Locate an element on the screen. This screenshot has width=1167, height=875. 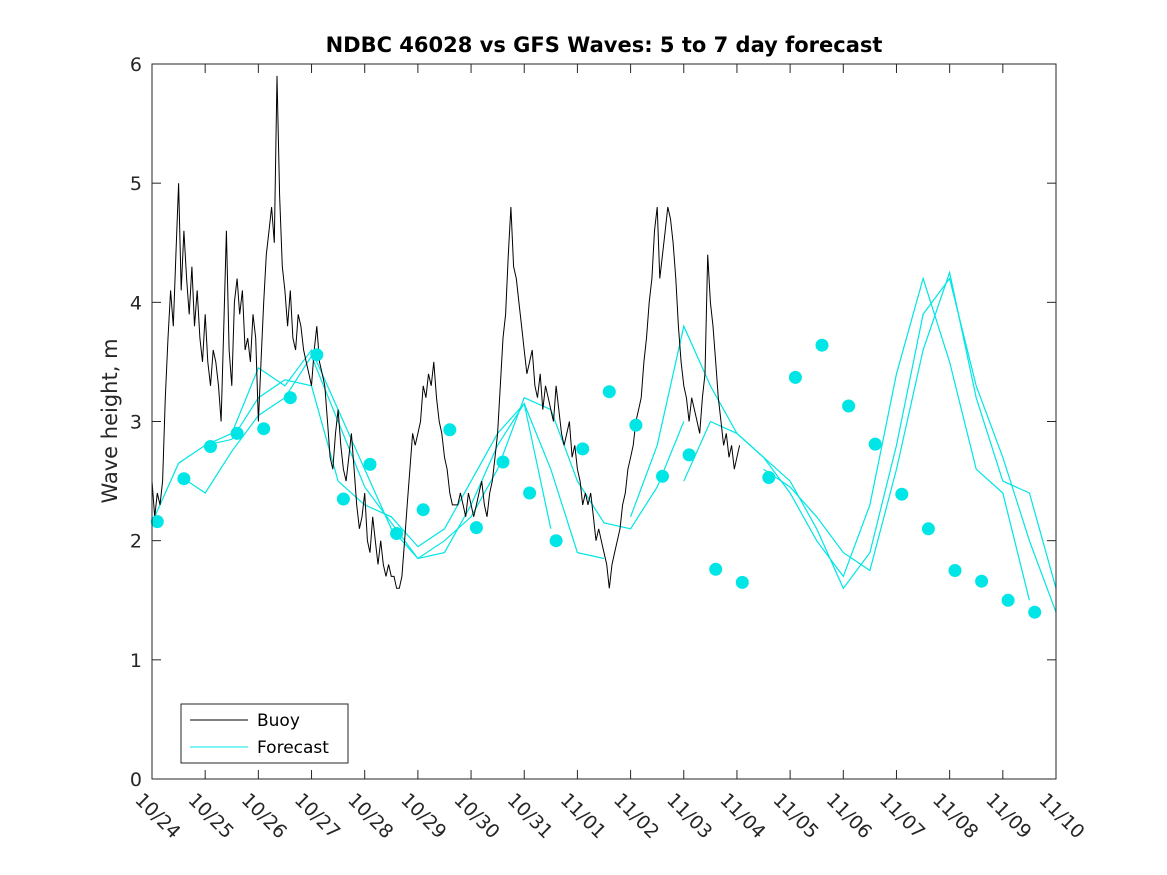
legend: Buoy Forecast is located at coordinates (264, 733).